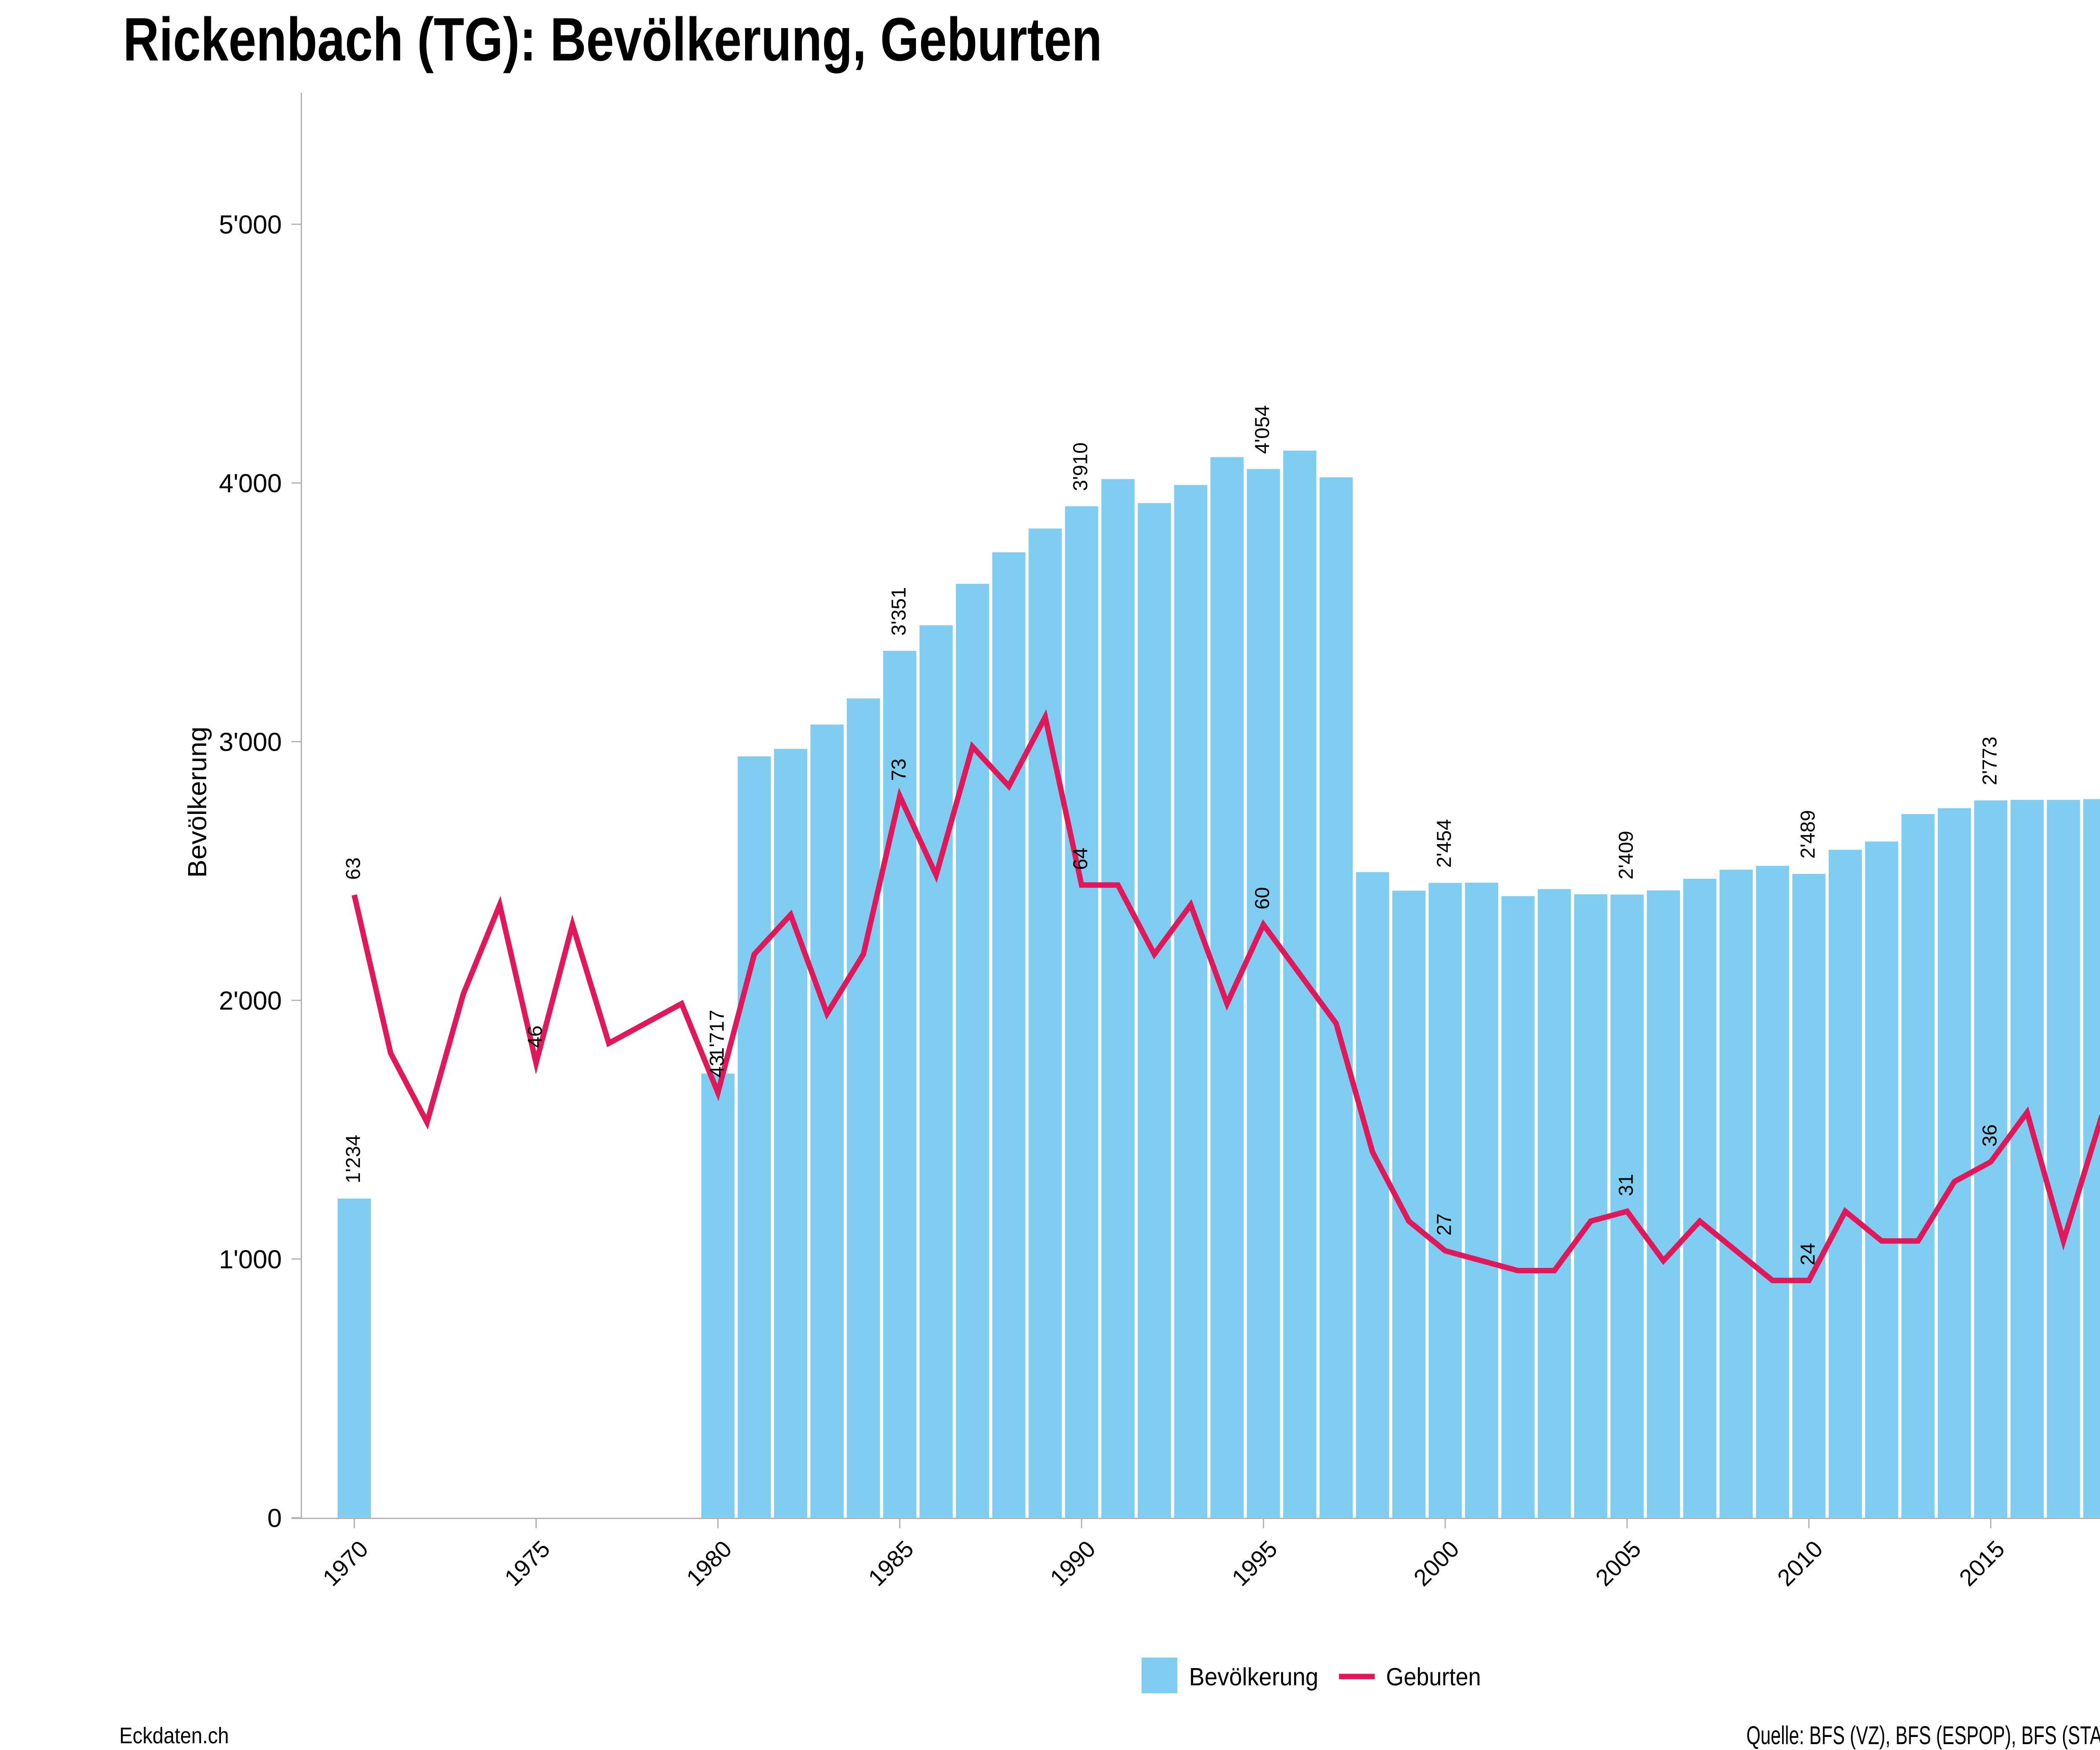 The image size is (2100, 1750). What do you see at coordinates (1626, 855) in the screenshot?
I see `svg-text: 2'409` at bounding box center [1626, 855].